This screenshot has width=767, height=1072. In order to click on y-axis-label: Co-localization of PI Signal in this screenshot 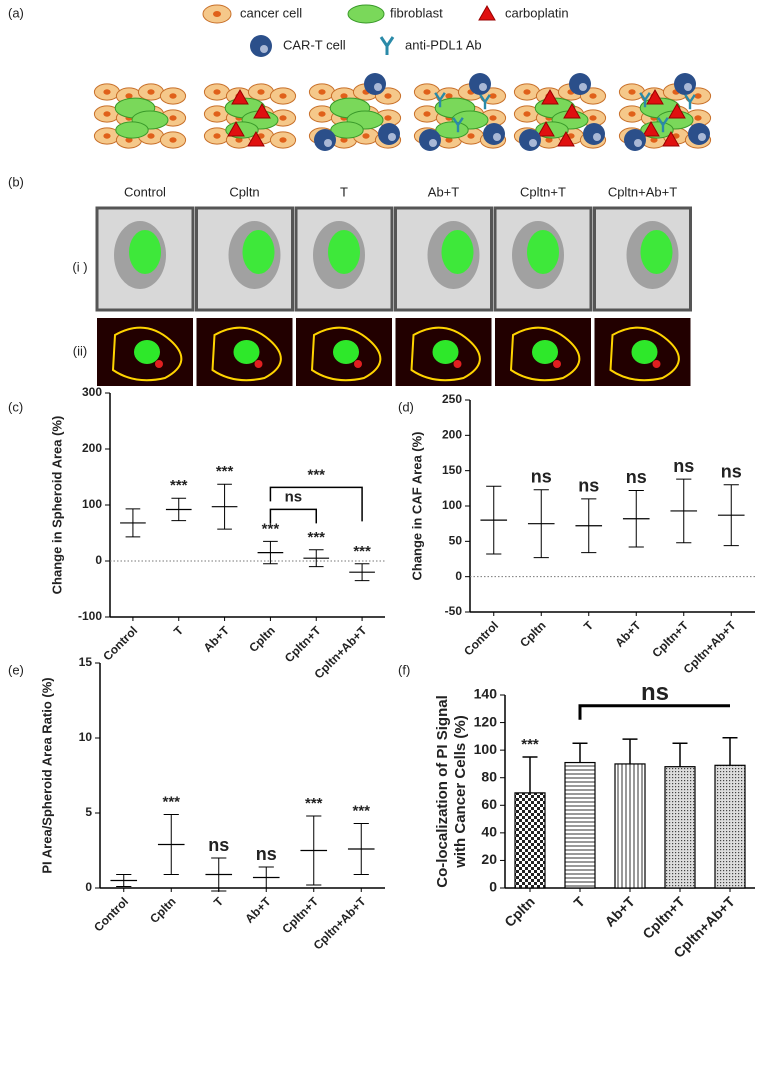, I will do `click(442, 791)`.